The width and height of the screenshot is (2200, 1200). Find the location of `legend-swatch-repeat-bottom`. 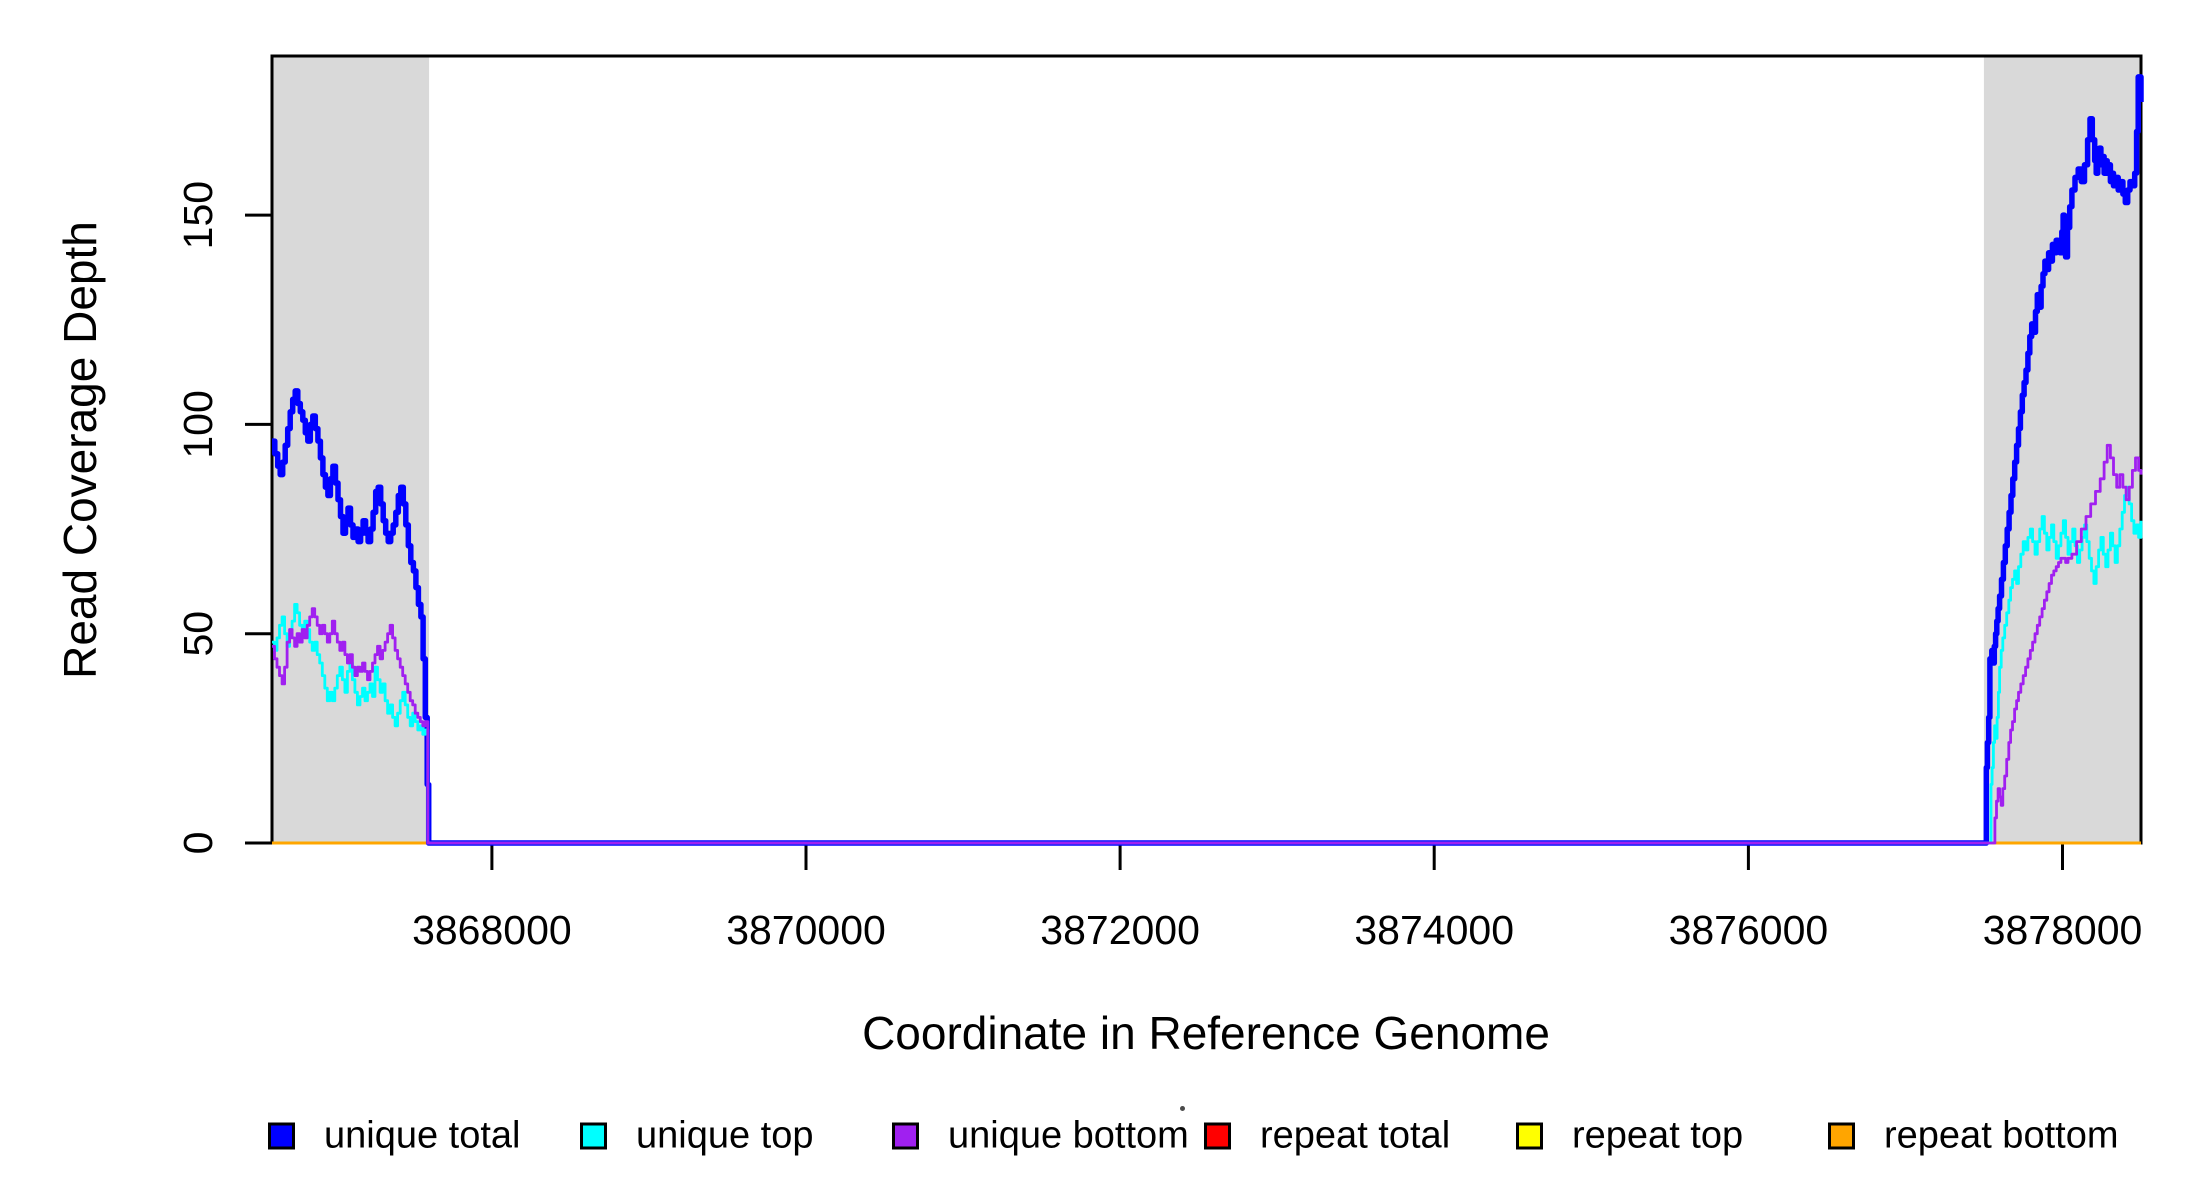

legend-swatch-repeat-bottom is located at coordinates (1841, 1136).